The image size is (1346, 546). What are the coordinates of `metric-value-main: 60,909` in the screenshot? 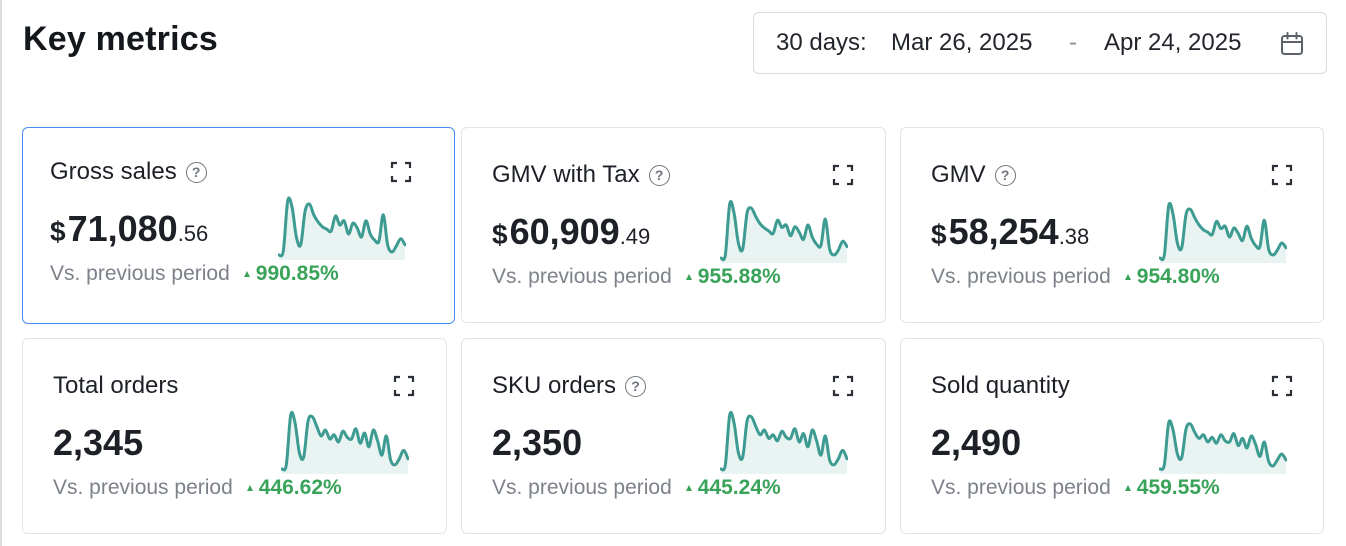 It's located at (564, 231).